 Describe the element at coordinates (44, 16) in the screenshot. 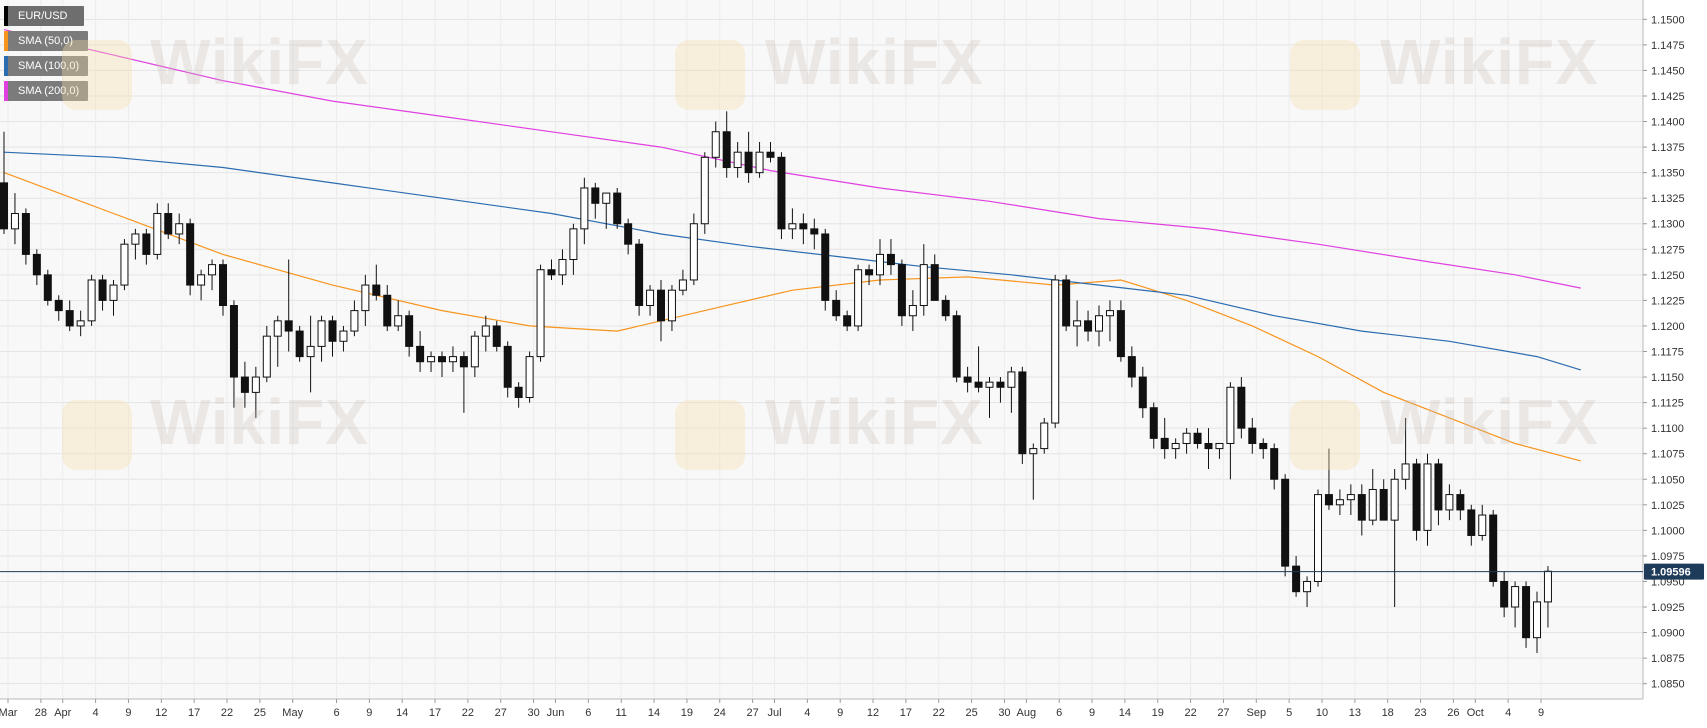

I see `legend-item-eurusd: EUR/USD` at that location.